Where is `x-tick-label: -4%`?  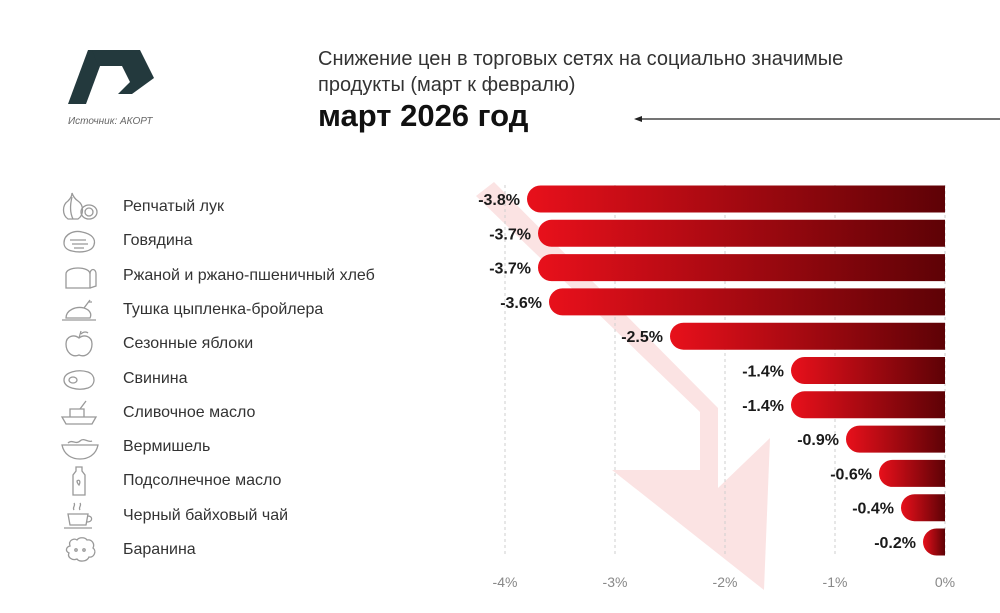 x-tick-label: -4% is located at coordinates (505, 582).